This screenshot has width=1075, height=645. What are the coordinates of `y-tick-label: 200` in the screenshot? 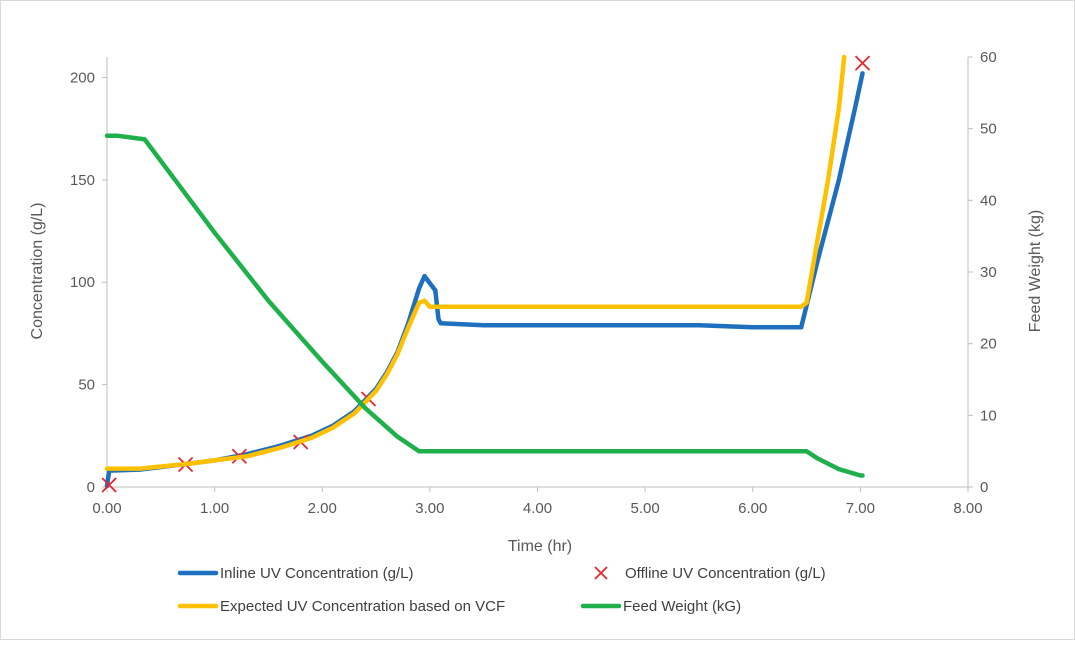 It's located at (82, 77).